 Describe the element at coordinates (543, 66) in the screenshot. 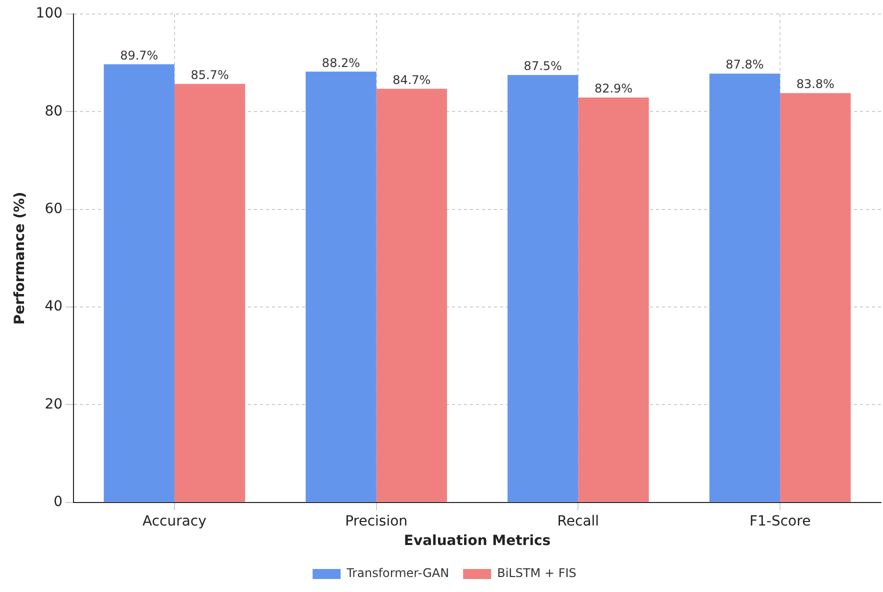

I see `data-label: 87.5%` at that location.